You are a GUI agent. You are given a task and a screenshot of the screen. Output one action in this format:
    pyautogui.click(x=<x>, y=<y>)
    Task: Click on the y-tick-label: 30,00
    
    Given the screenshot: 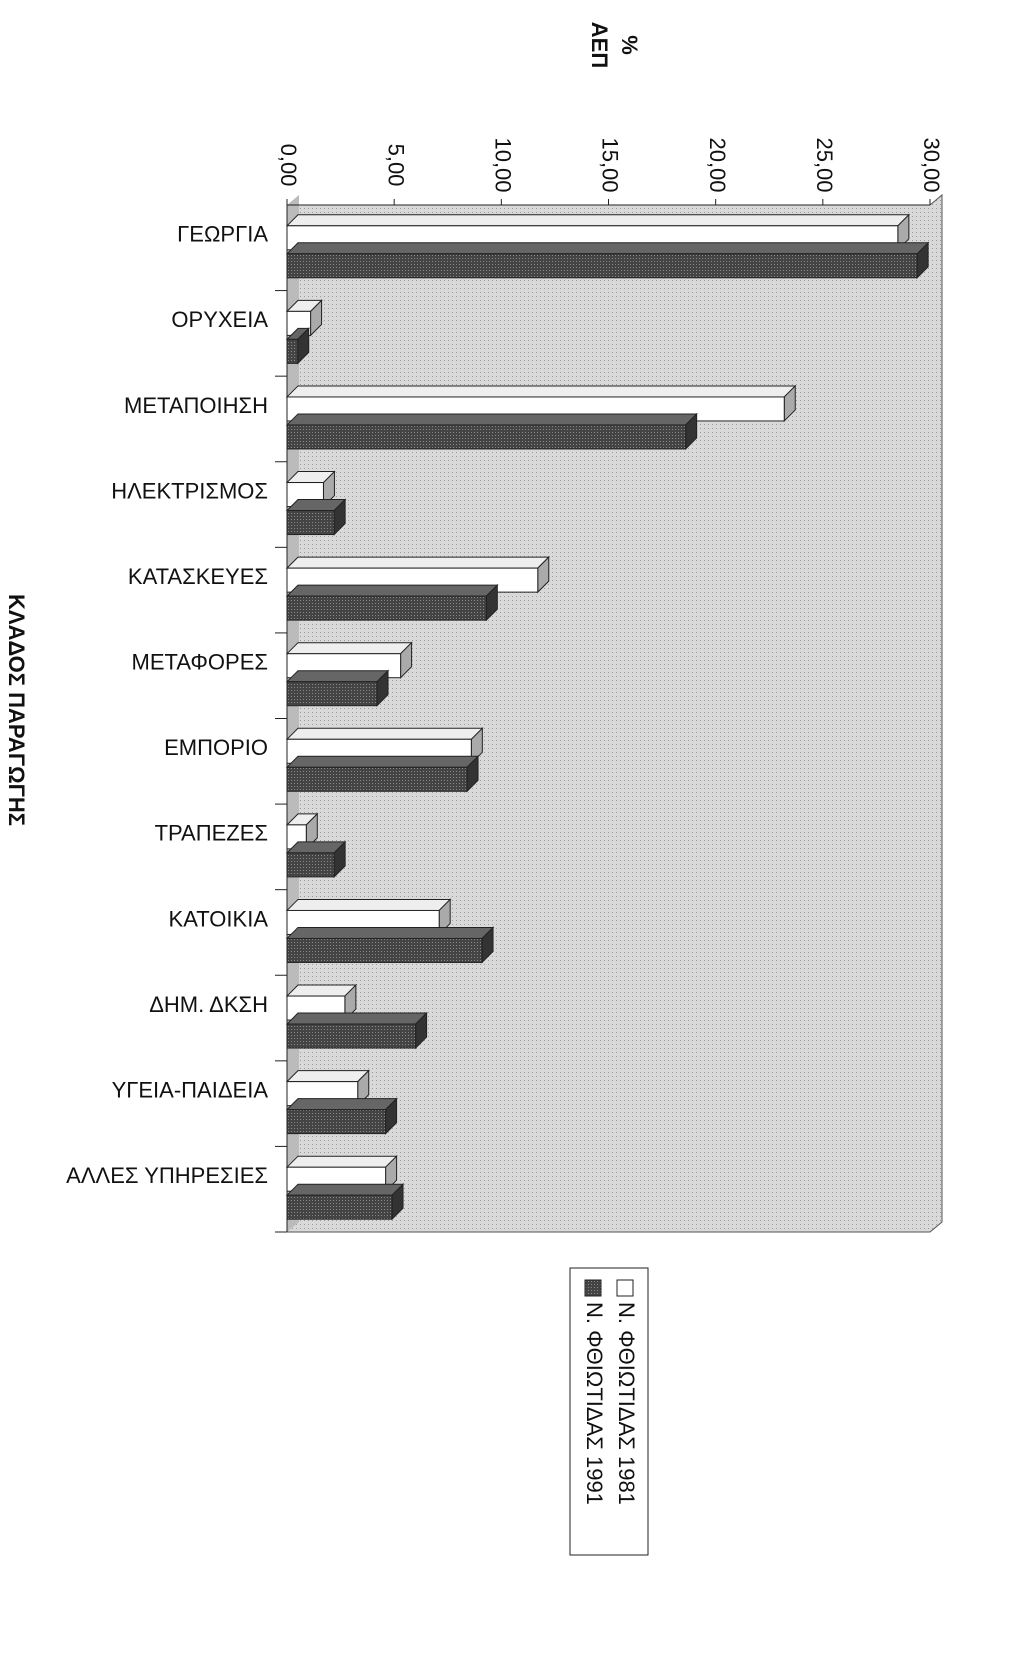 What is the action you would take?
    pyautogui.click(x=931, y=164)
    